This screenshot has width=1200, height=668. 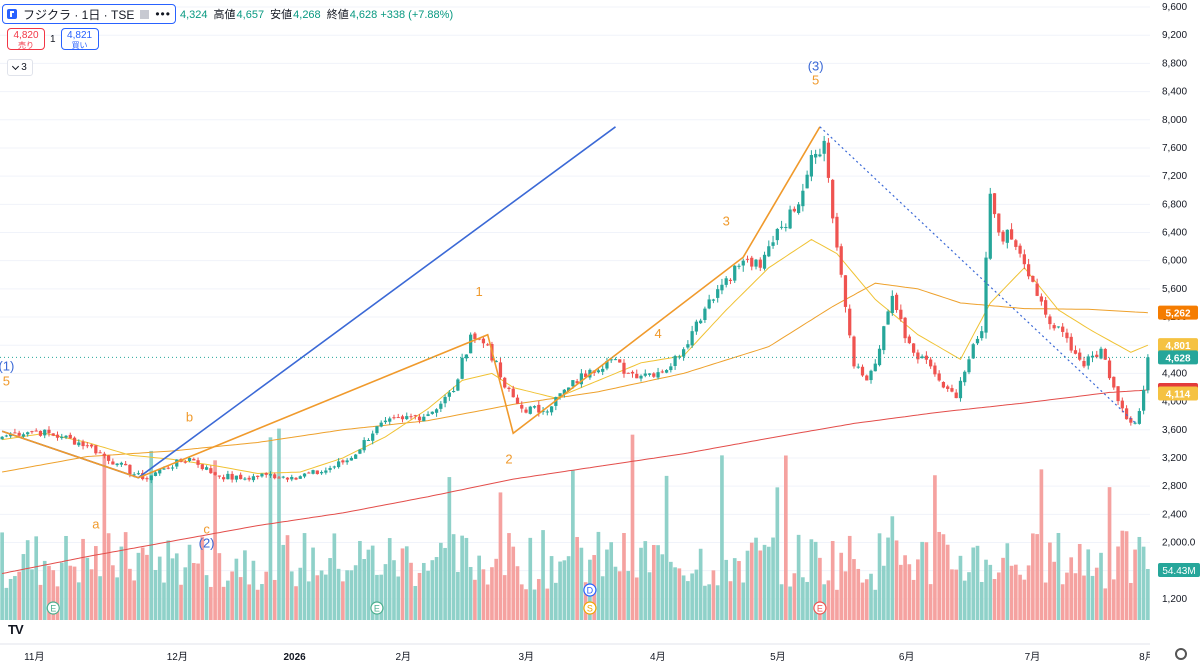 I want to click on more-icon: •••, so click(x=163, y=14).